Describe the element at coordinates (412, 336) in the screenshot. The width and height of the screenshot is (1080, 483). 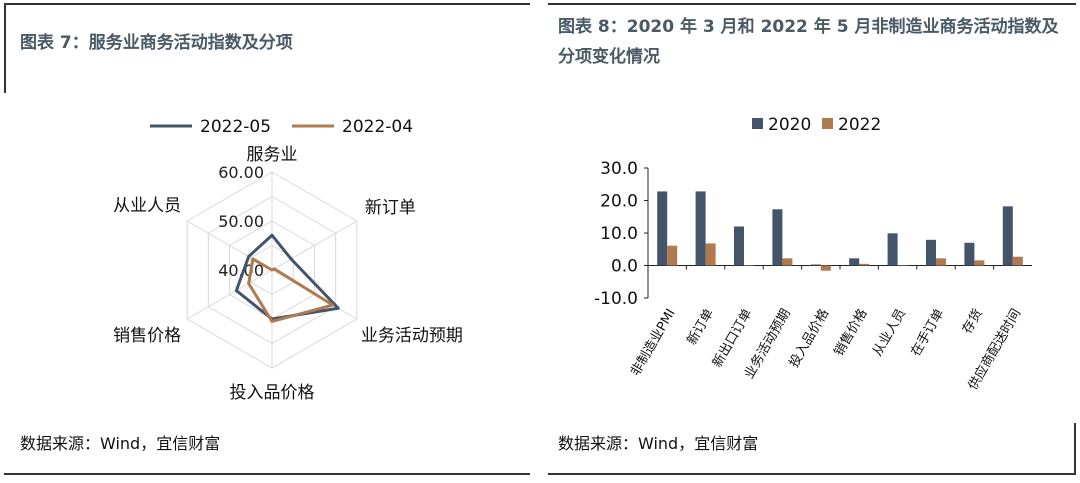
I see `radar-axis-label: 业务活动预期` at that location.